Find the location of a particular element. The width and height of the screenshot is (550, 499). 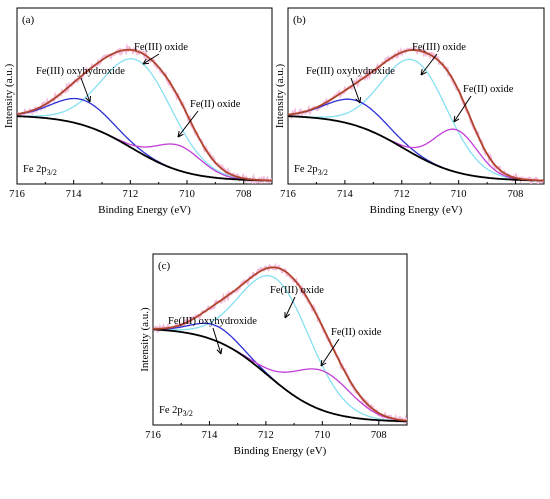

plot-area-a is located at coordinates (144, 113).